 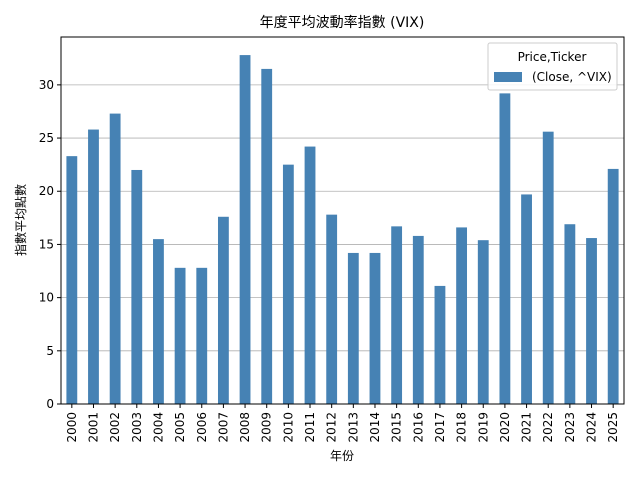 What do you see at coordinates (46, 191) in the screenshot?
I see `y-tick-label: 20` at bounding box center [46, 191].